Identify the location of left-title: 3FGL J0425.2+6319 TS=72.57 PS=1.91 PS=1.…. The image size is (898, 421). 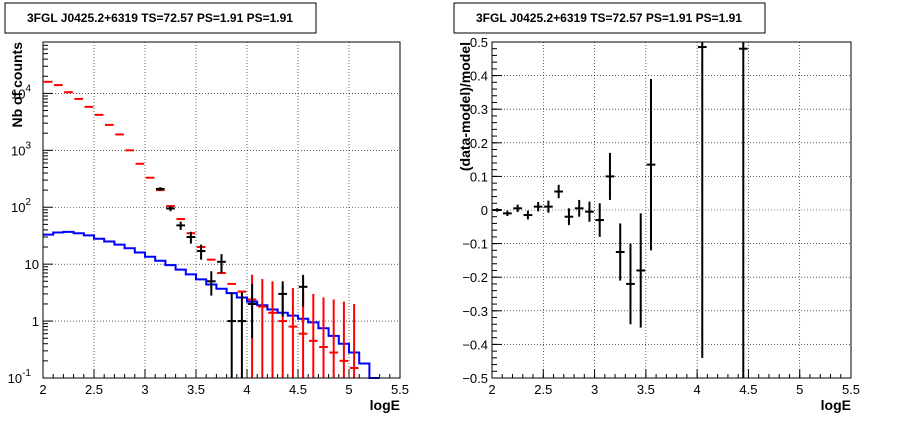
(160, 18).